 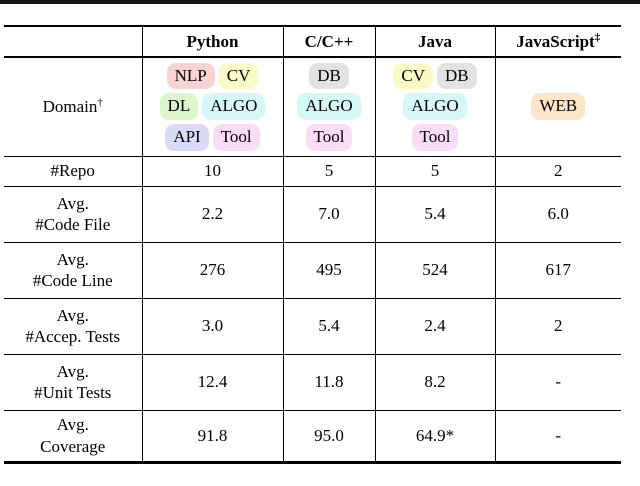 I want to click on row-label: Avg. #Accep. Tests, so click(x=73, y=326).